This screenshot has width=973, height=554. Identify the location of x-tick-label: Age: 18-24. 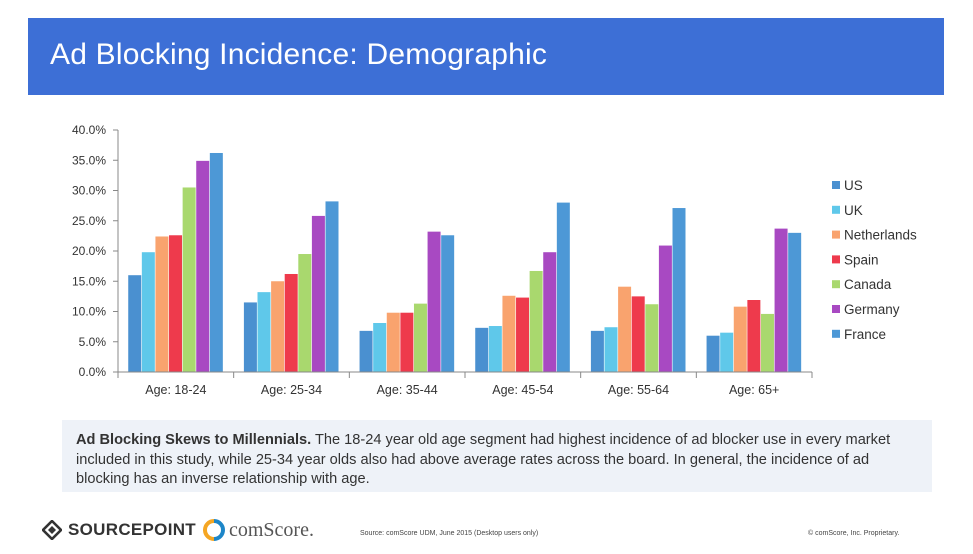
(175, 390).